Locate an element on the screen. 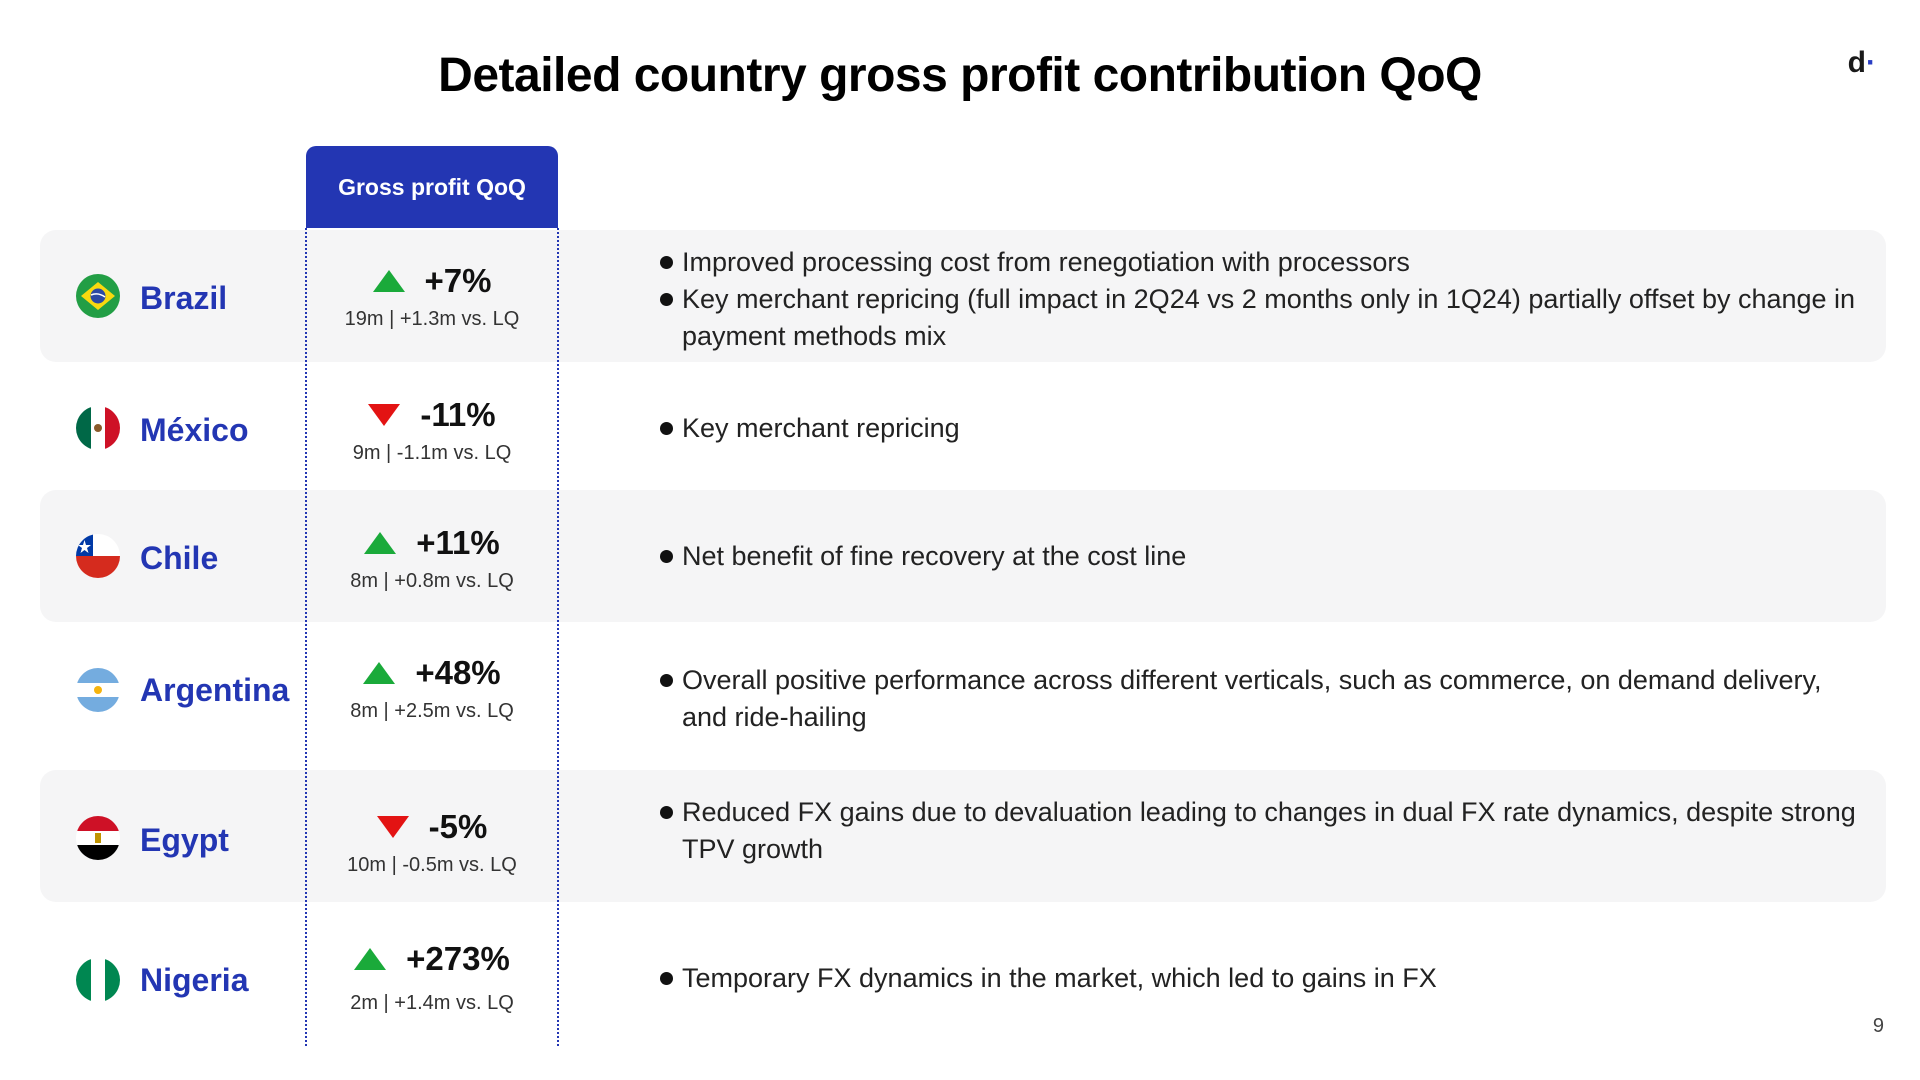 This screenshot has height=1080, width=1920. bullet-list: Key merchant repricing is located at coordinates (1242, 428).